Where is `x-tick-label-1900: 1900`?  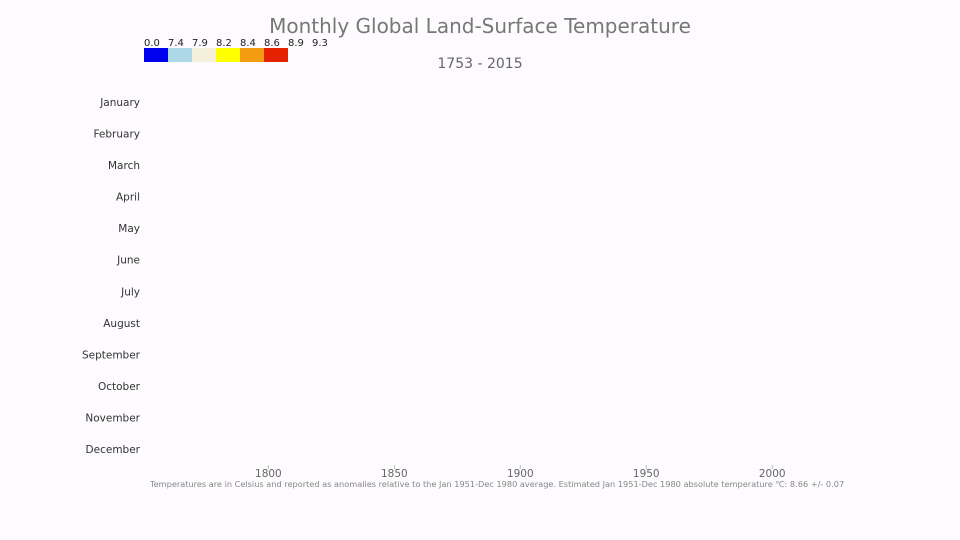
x-tick-label-1900: 1900 is located at coordinates (520, 474).